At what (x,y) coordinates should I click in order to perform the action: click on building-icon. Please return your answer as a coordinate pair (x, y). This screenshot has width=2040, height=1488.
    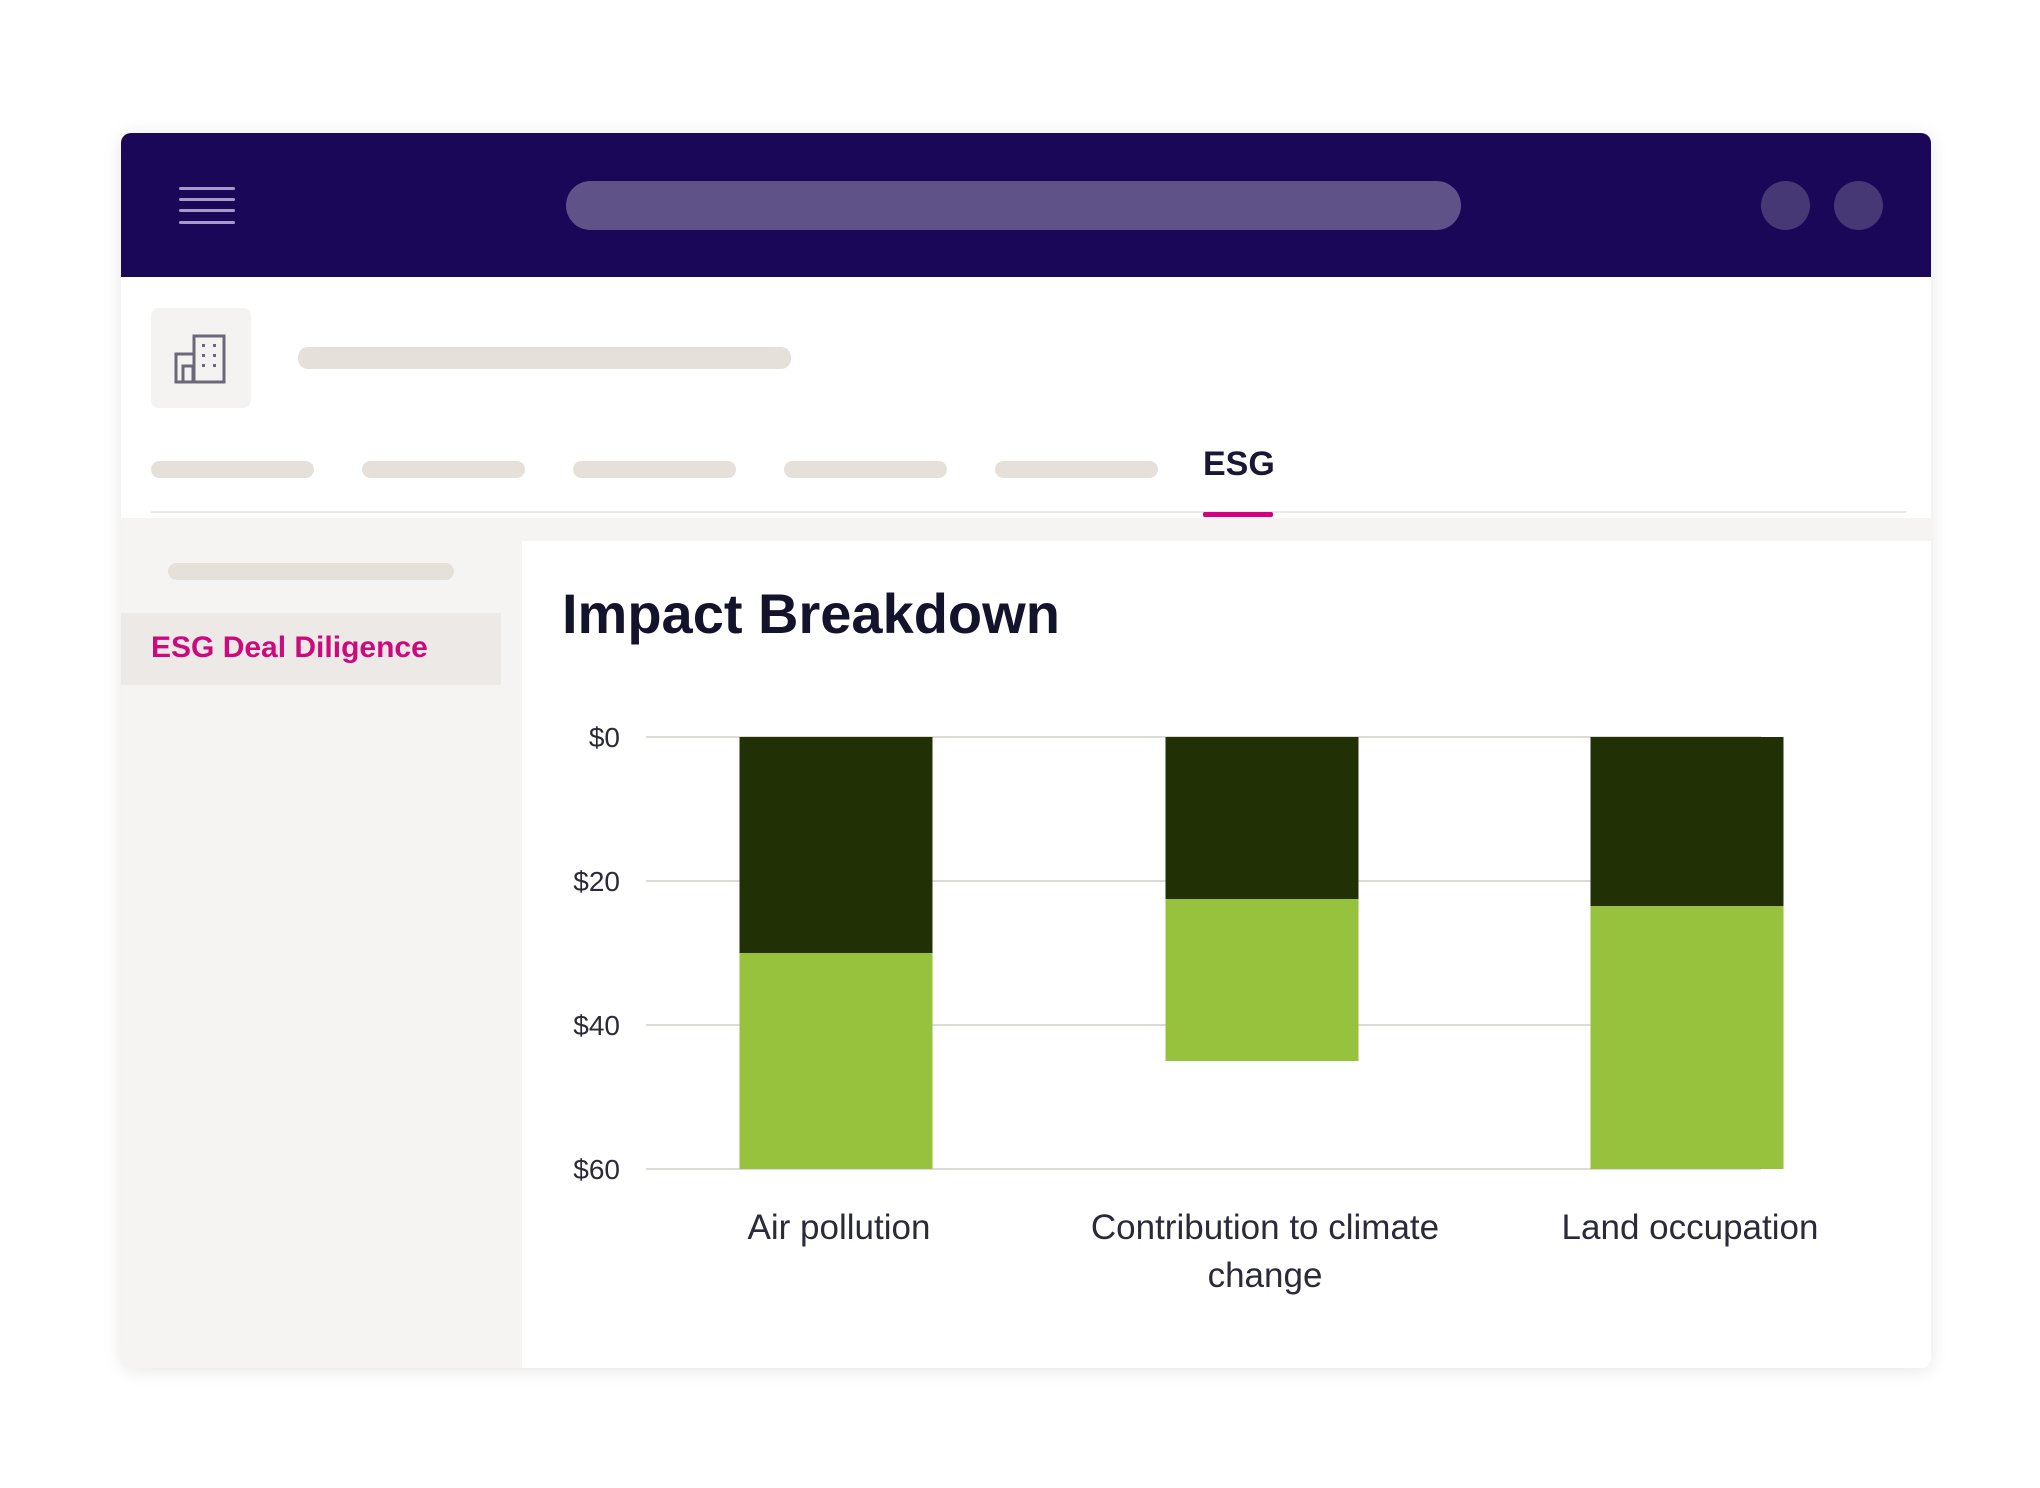
    Looking at the image, I should click on (200, 359).